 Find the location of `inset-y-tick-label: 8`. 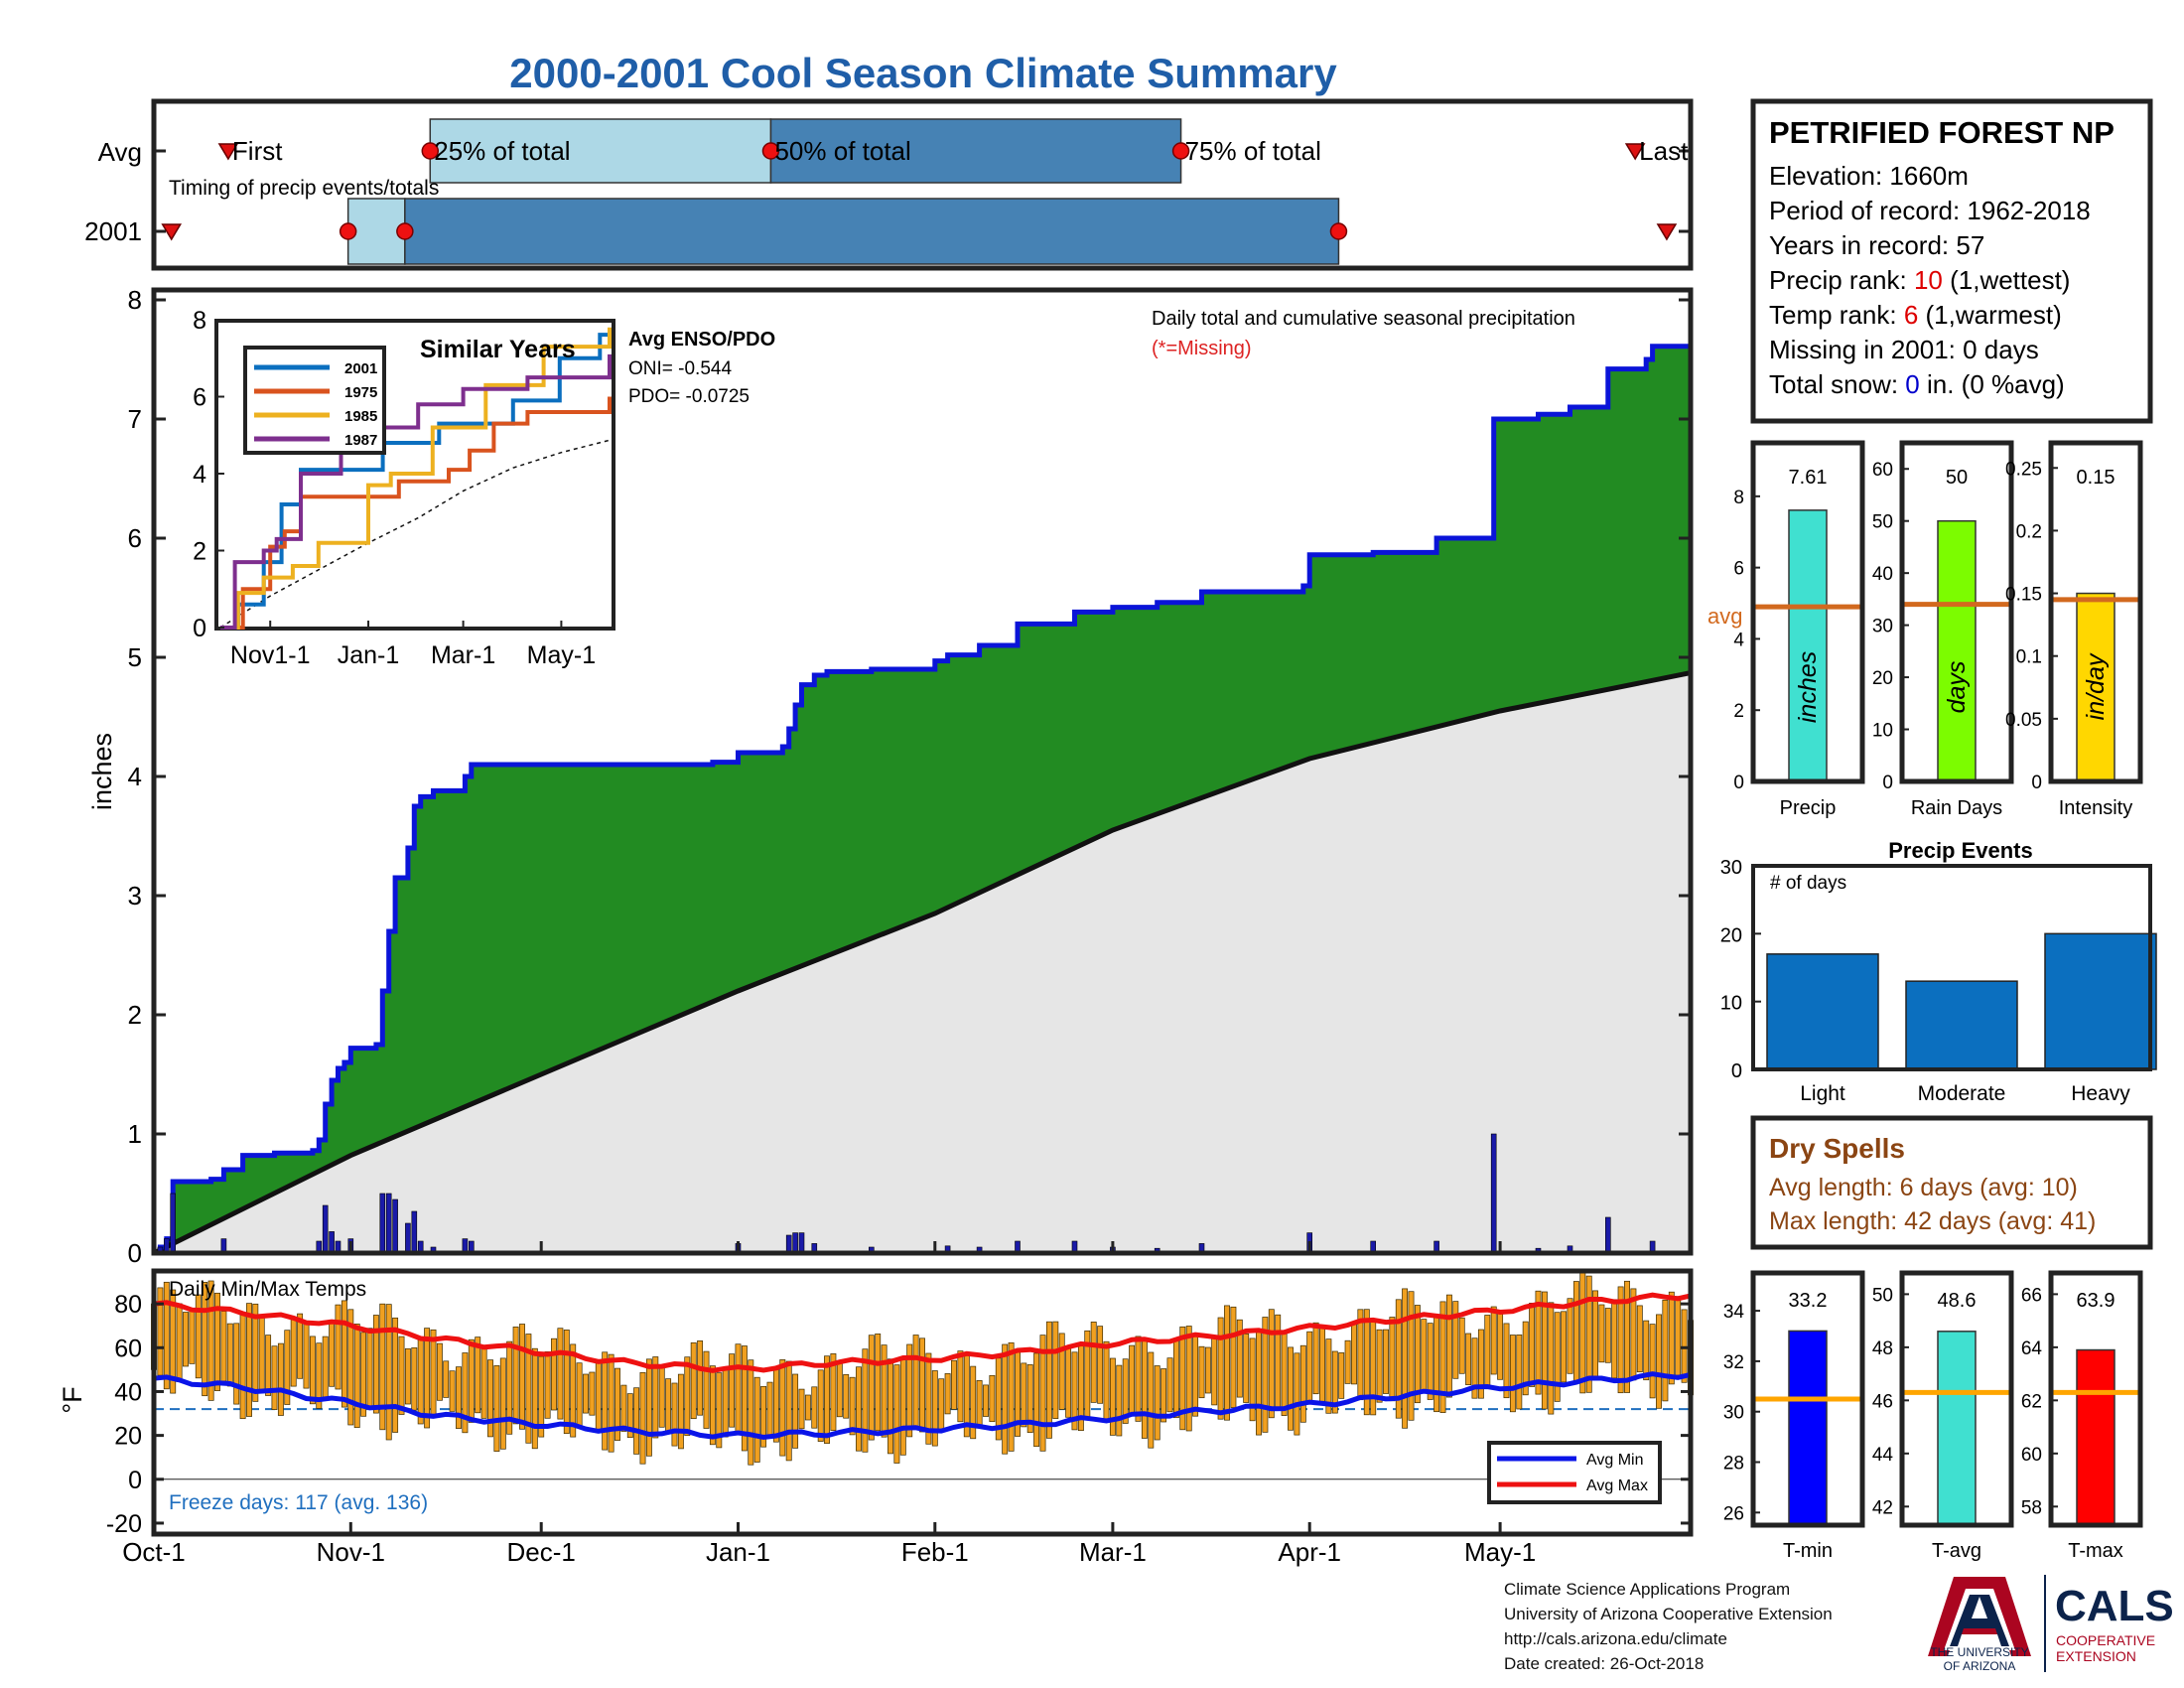

inset-y-tick-label: 8 is located at coordinates (199, 321).